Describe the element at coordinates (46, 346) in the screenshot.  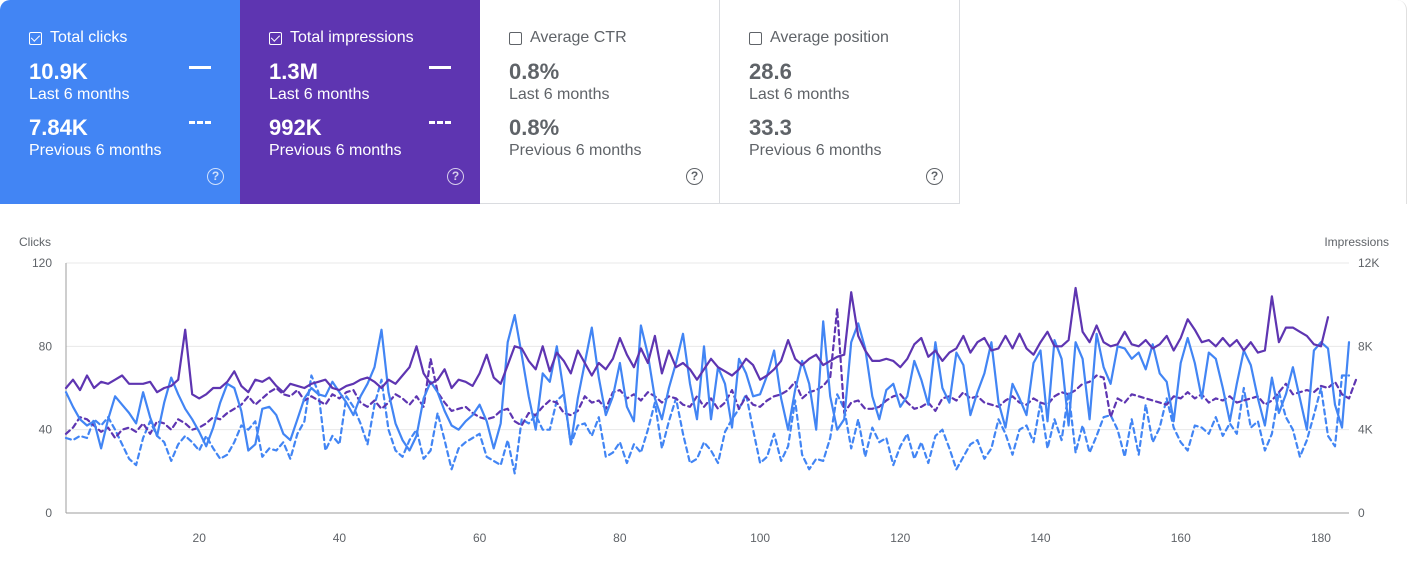
I see `left-axis-tick-label: 80` at that location.